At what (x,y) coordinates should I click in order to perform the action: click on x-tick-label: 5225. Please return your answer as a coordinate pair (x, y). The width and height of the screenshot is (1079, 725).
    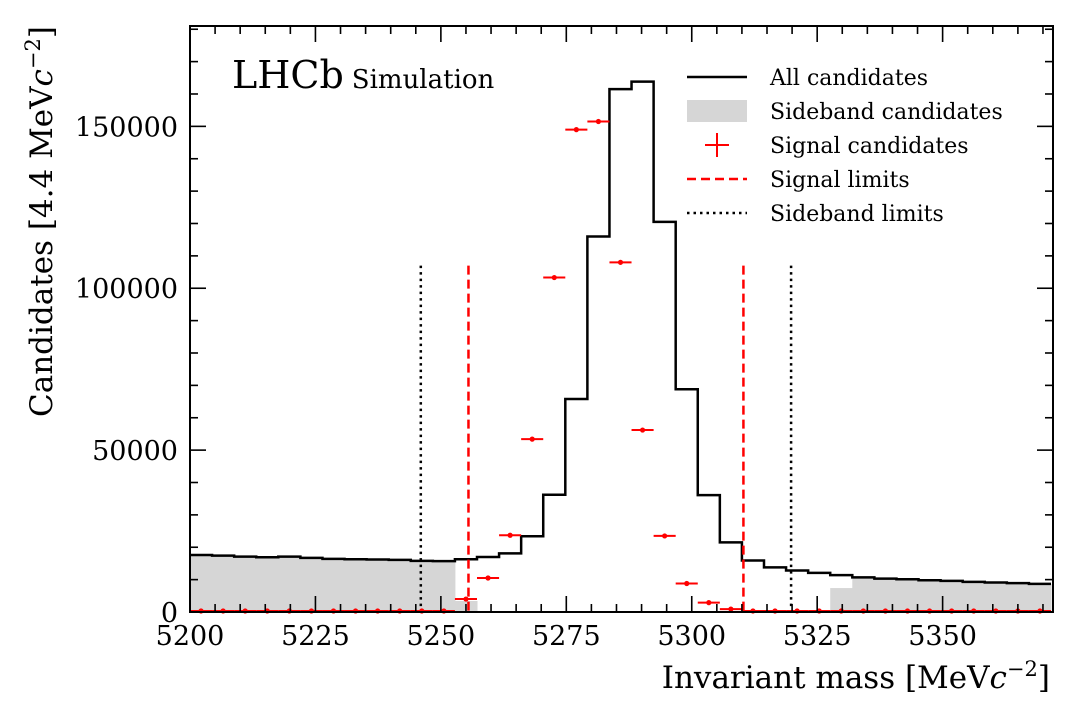
    Looking at the image, I should click on (315, 636).